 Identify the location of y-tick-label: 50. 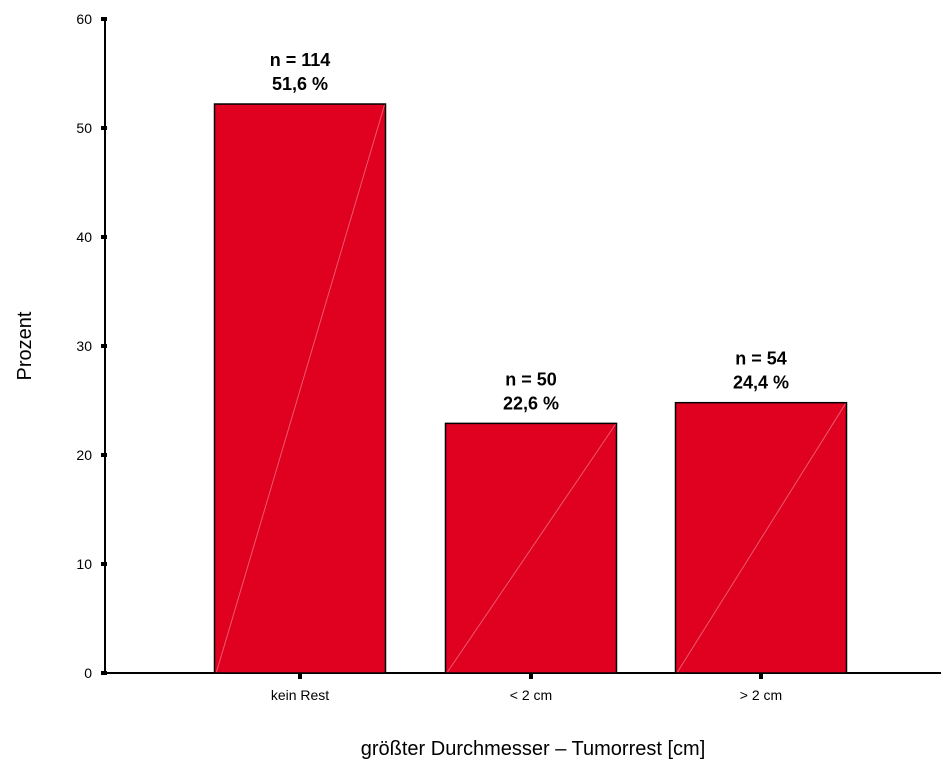
(84, 128).